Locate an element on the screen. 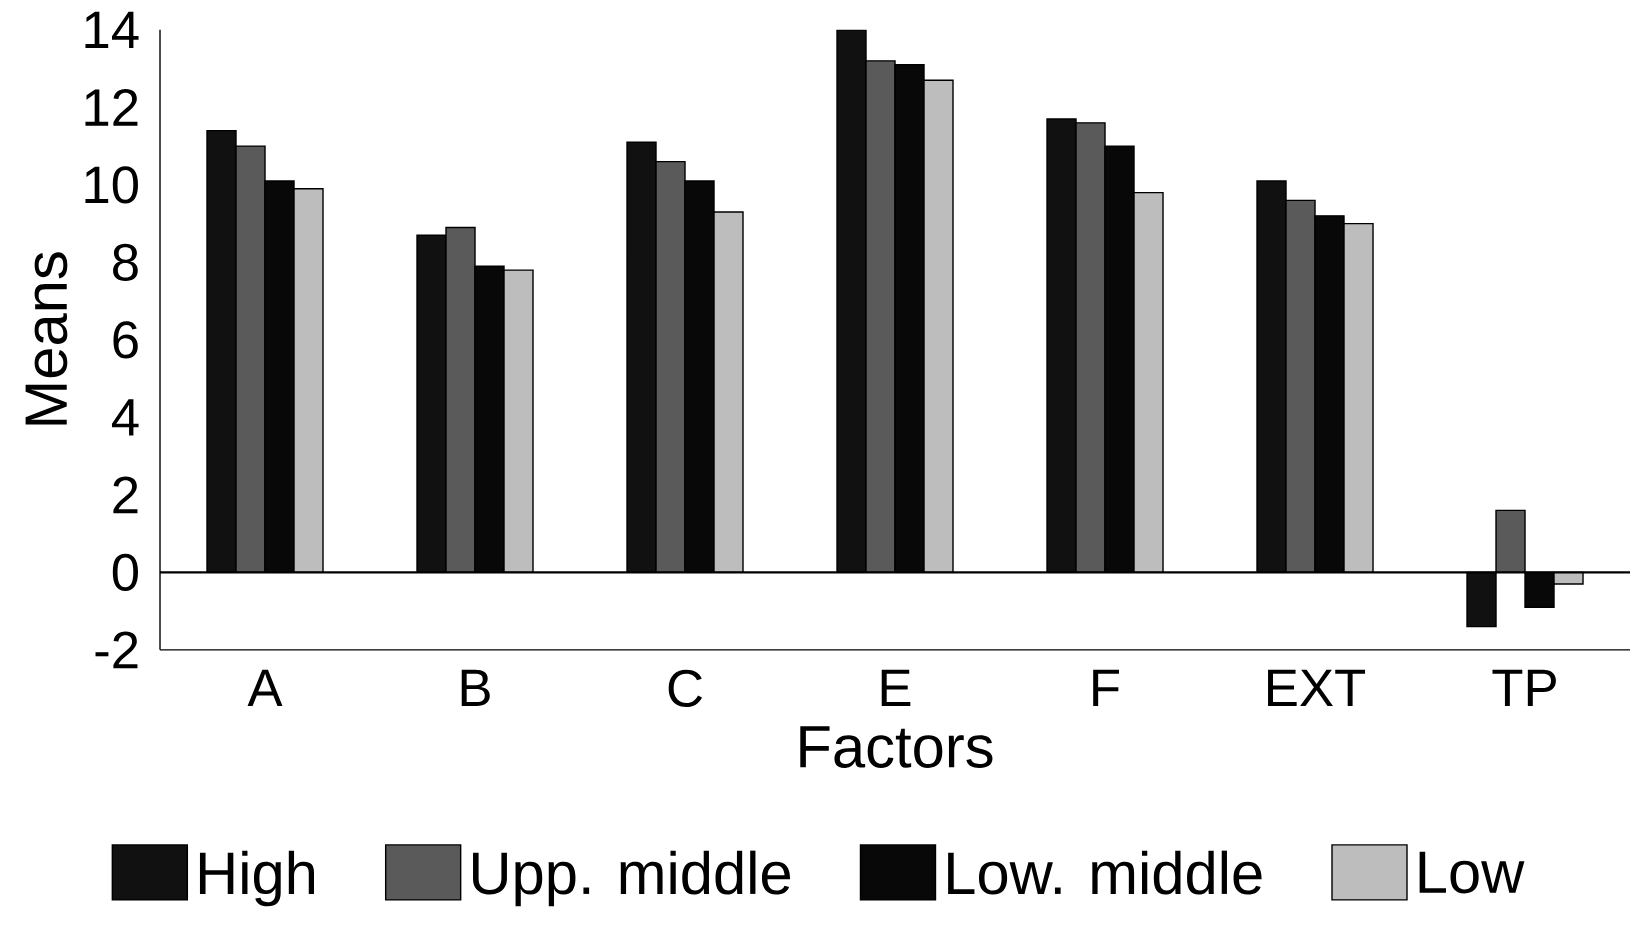 The height and width of the screenshot is (925, 1649). y-tick-label: 0 is located at coordinates (125, 572).